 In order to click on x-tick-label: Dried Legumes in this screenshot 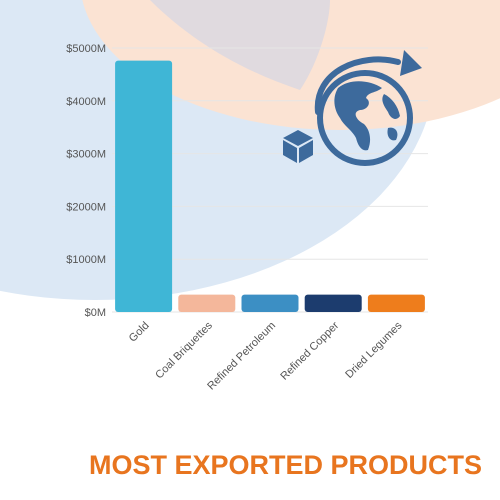, I will do `click(374, 350)`.